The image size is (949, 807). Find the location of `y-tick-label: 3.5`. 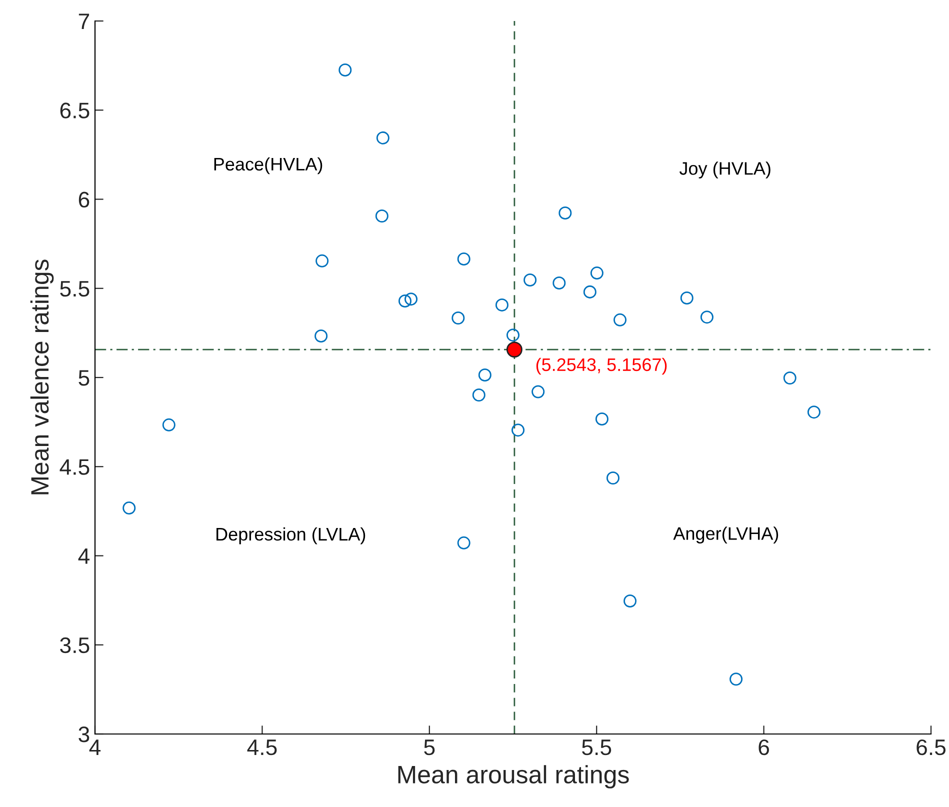

y-tick-label: 3.5 is located at coordinates (75, 645).